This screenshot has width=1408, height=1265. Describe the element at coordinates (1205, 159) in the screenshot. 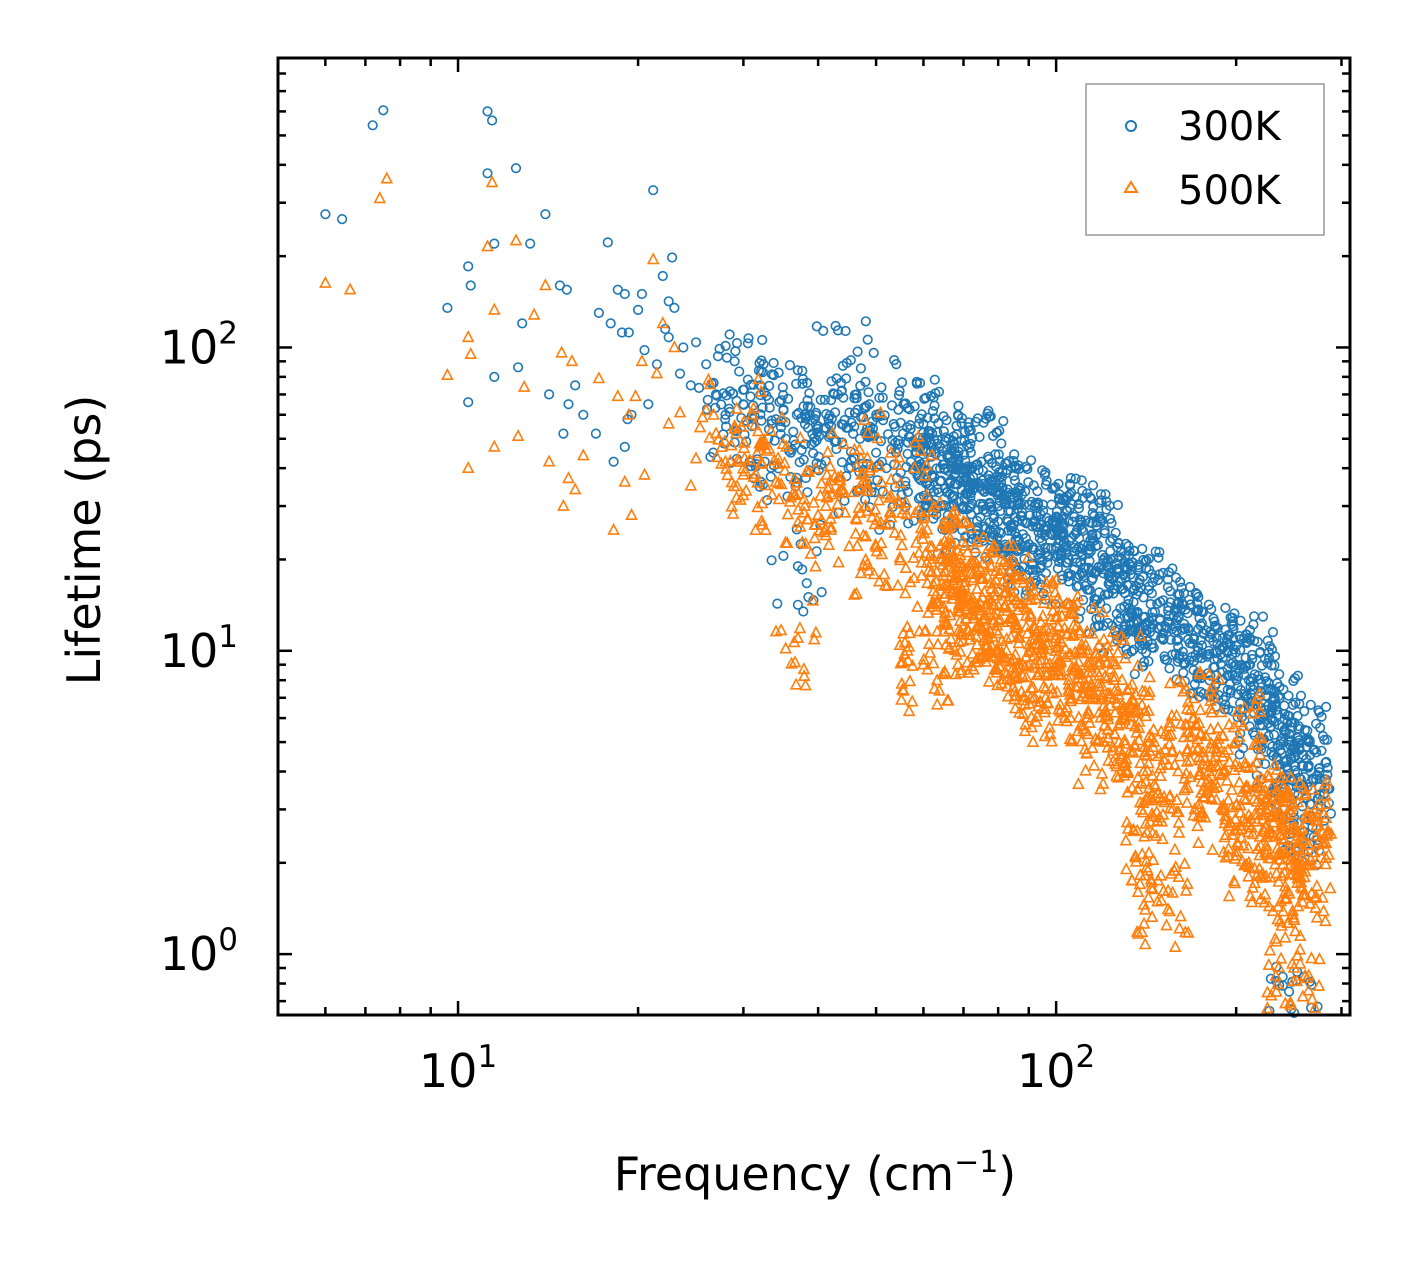

I see `legend: 300K 500K` at that location.